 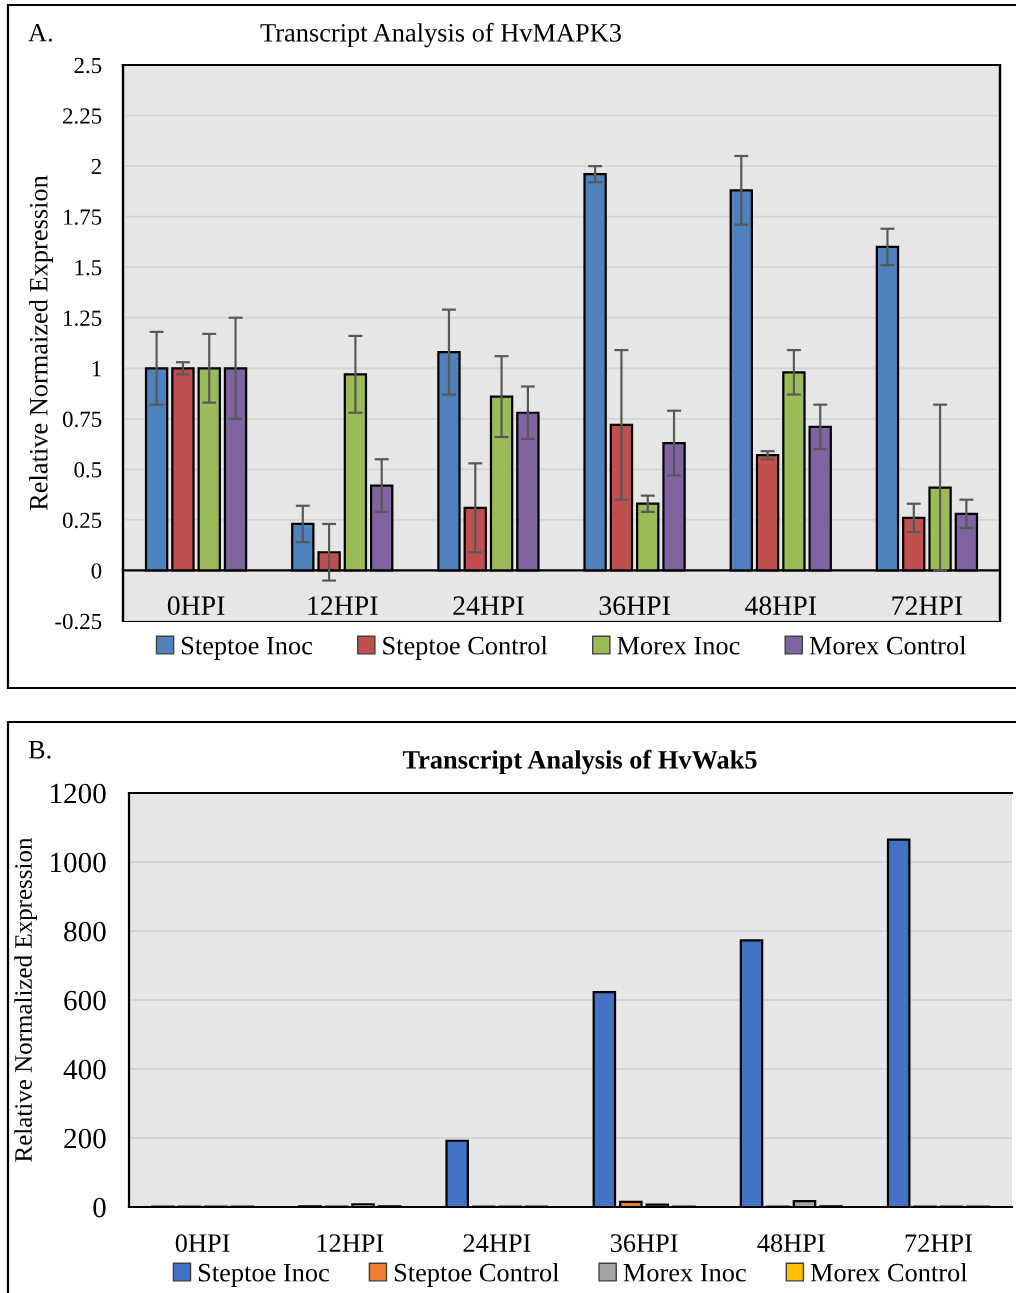 What do you see at coordinates (83, 217) in the screenshot?
I see `y-tick-label: 1.75` at bounding box center [83, 217].